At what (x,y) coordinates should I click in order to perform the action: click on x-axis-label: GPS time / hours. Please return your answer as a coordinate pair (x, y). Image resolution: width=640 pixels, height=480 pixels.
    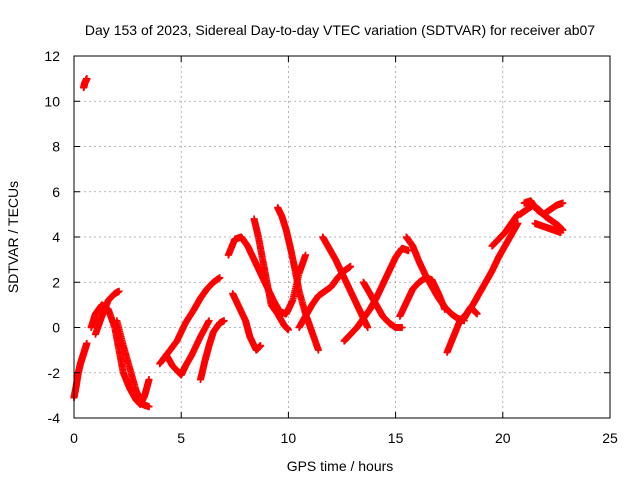
    Looking at the image, I should click on (340, 466).